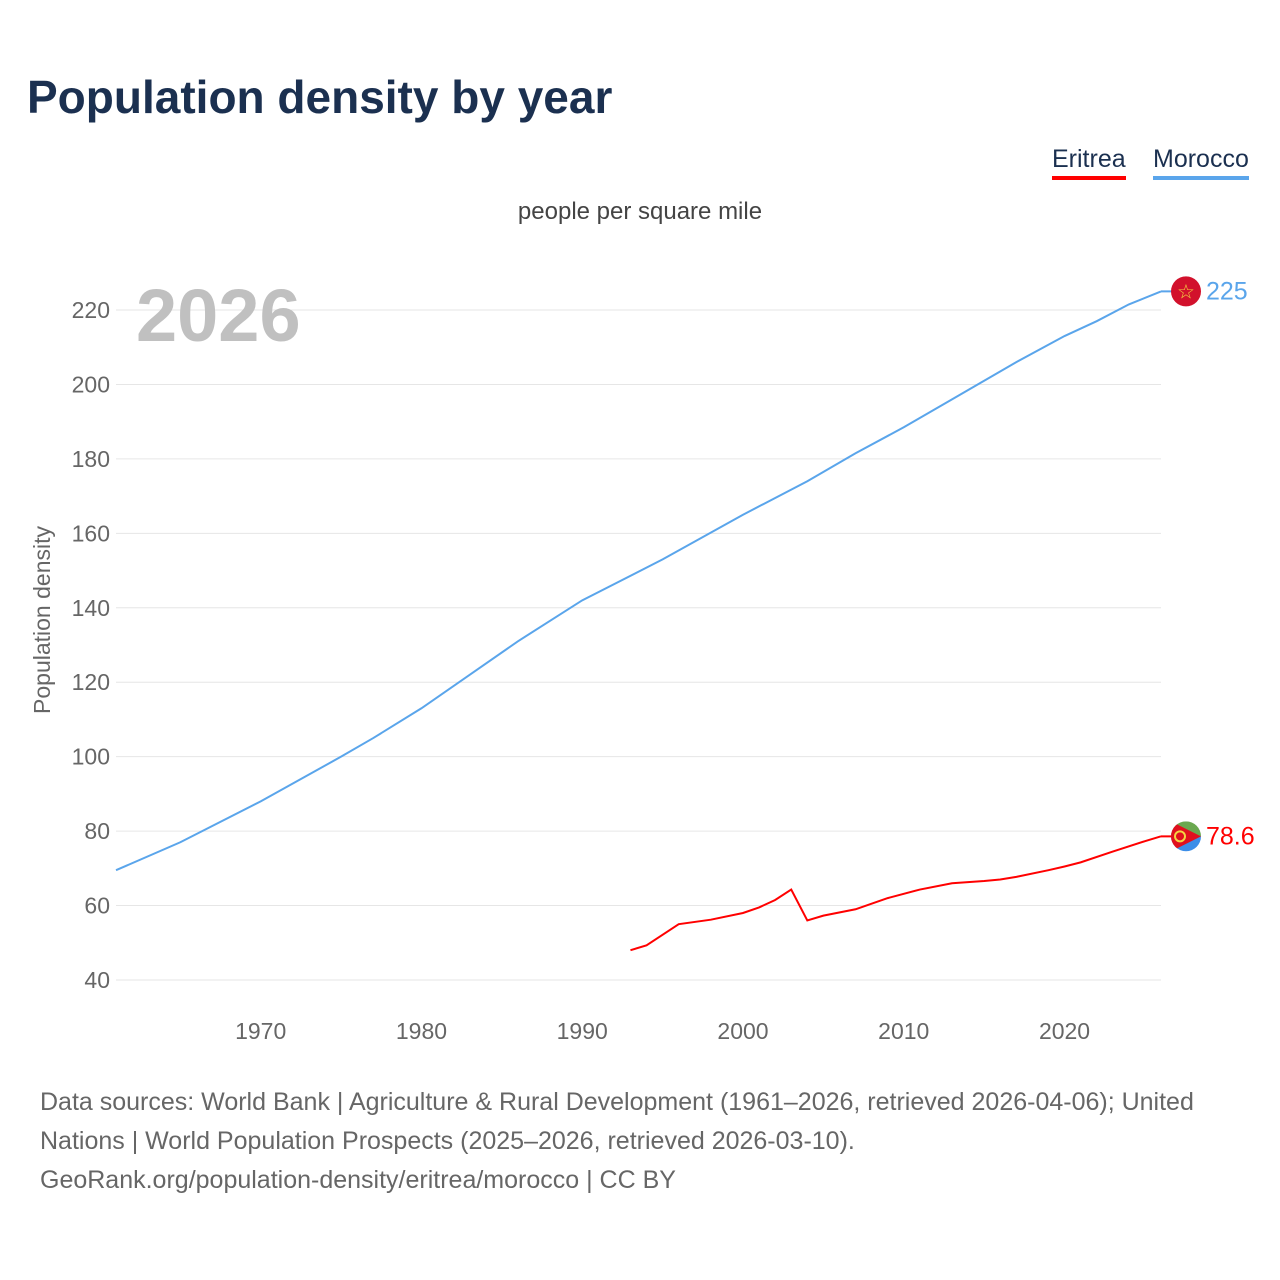 The height and width of the screenshot is (1280, 1280). I want to click on x-tick-label: 1990, so click(582, 1031).